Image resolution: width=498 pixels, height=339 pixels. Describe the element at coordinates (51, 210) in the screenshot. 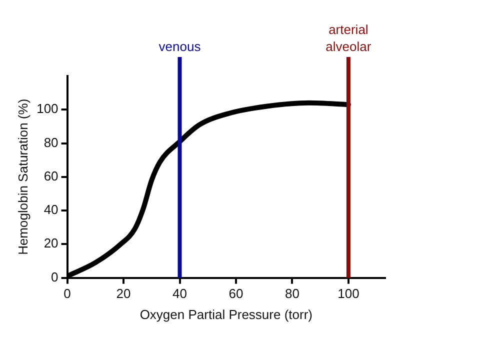

I see `y-tick-label: 40` at that location.